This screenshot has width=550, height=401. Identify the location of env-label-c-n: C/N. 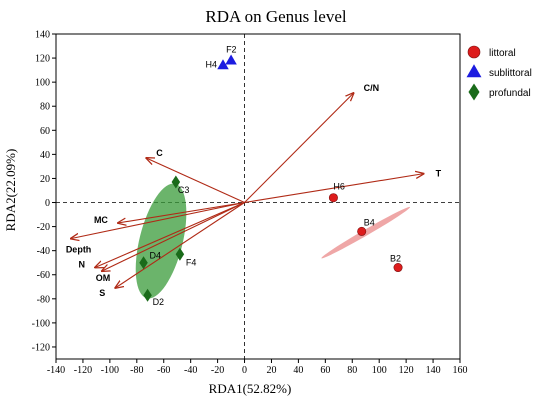
(372, 88).